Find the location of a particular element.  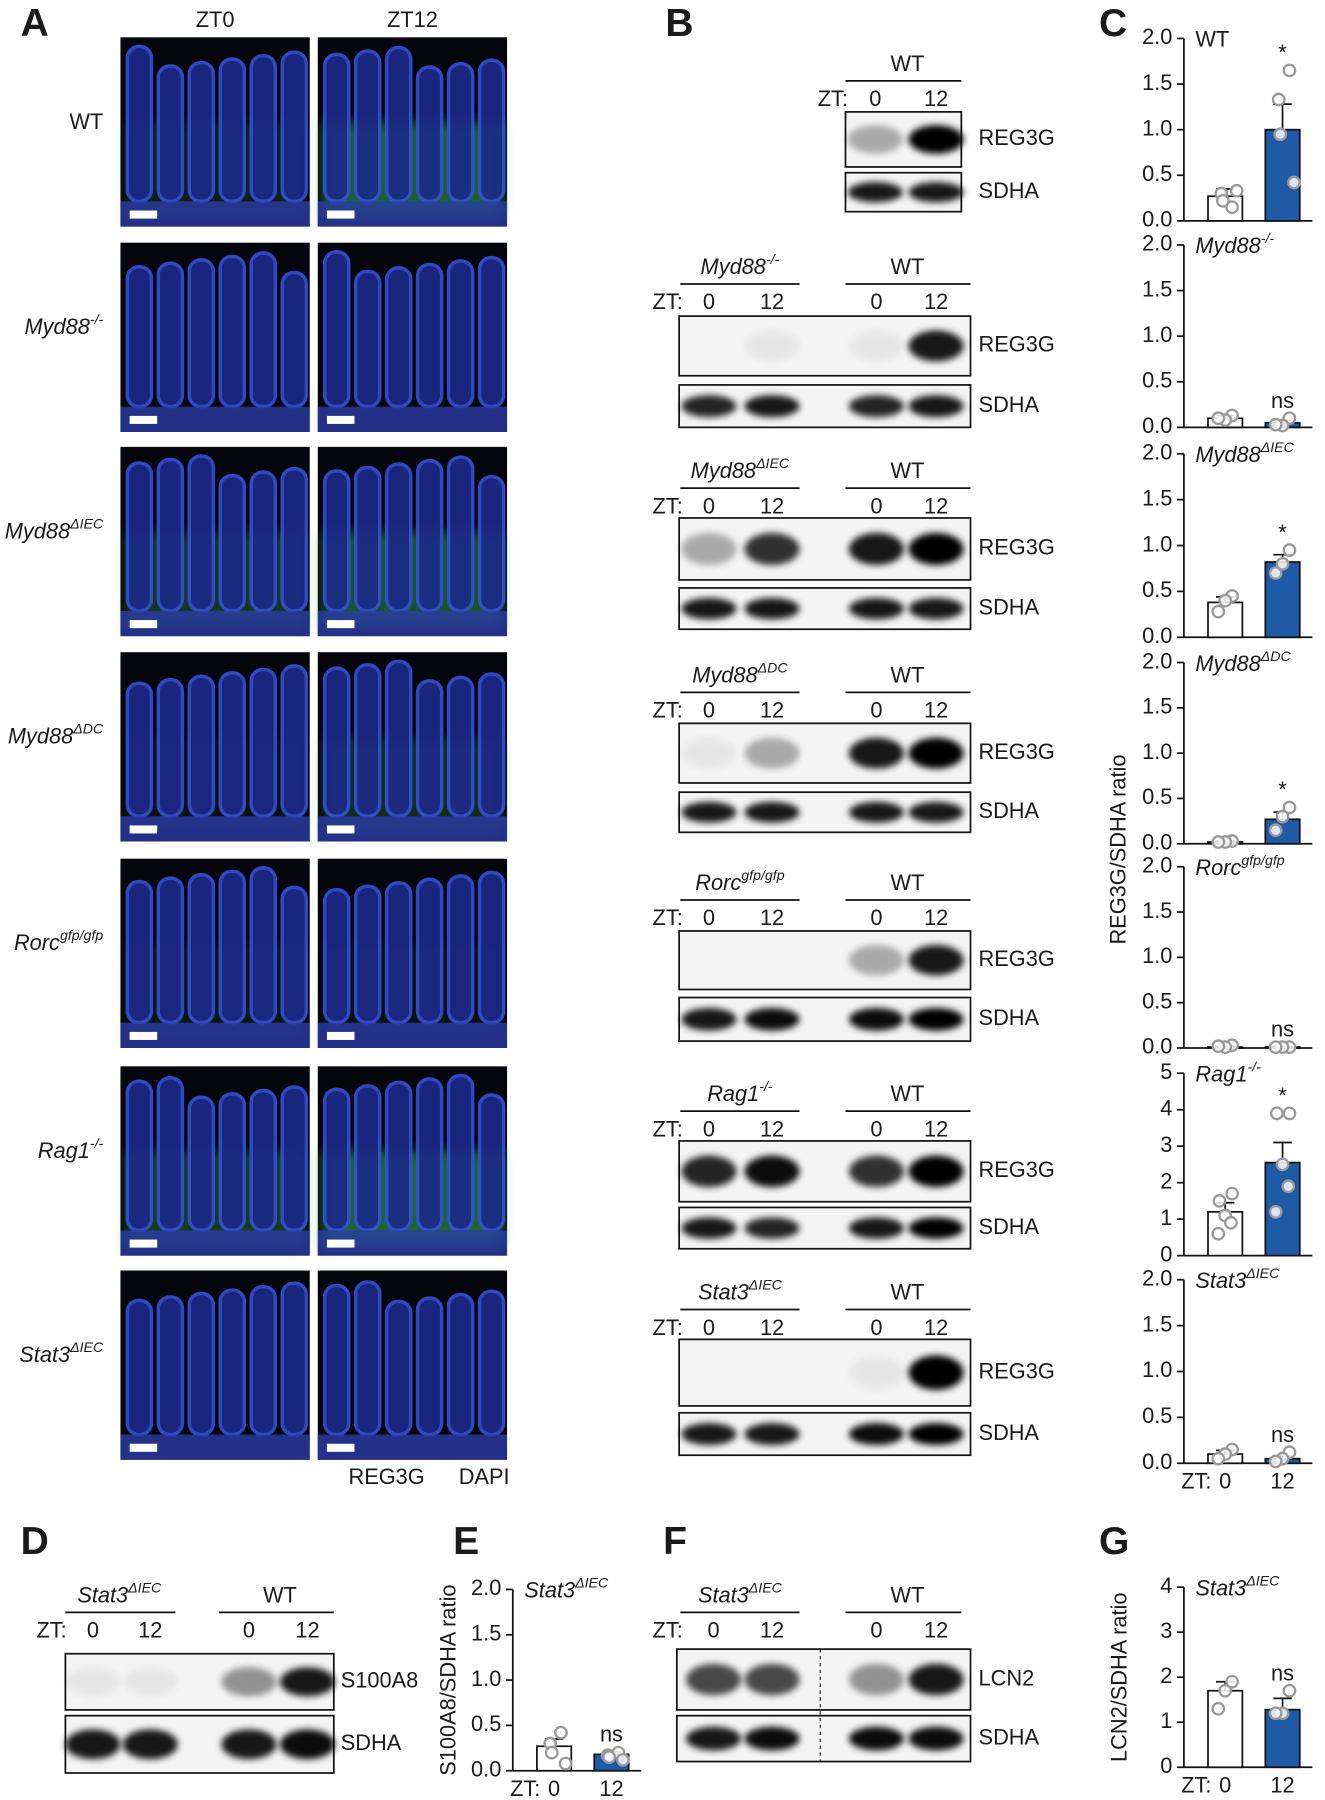

row-label-base: WT is located at coordinates (86, 121).